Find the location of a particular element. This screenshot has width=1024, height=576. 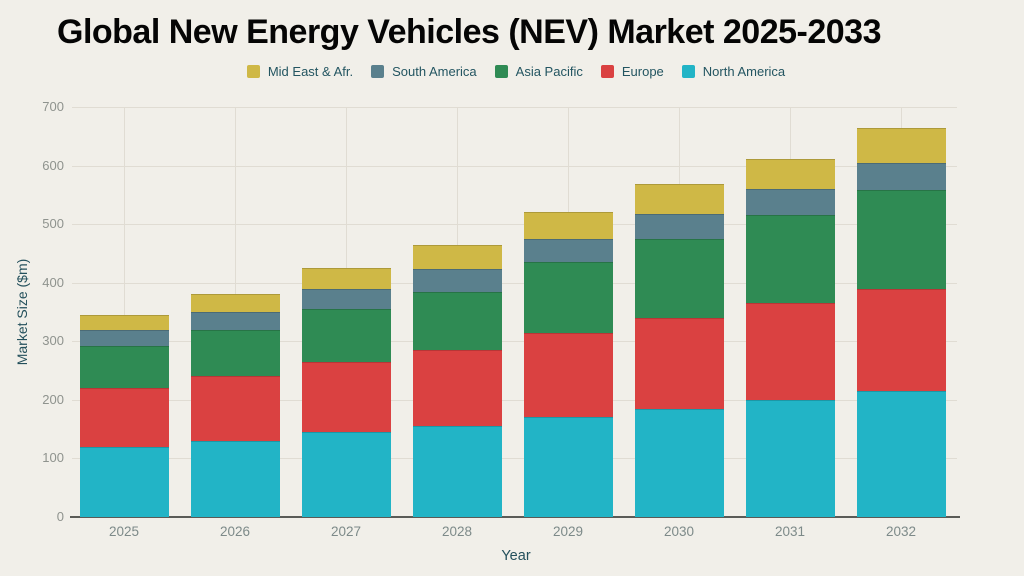

bar-segment-europe-2026 is located at coordinates (235, 408).